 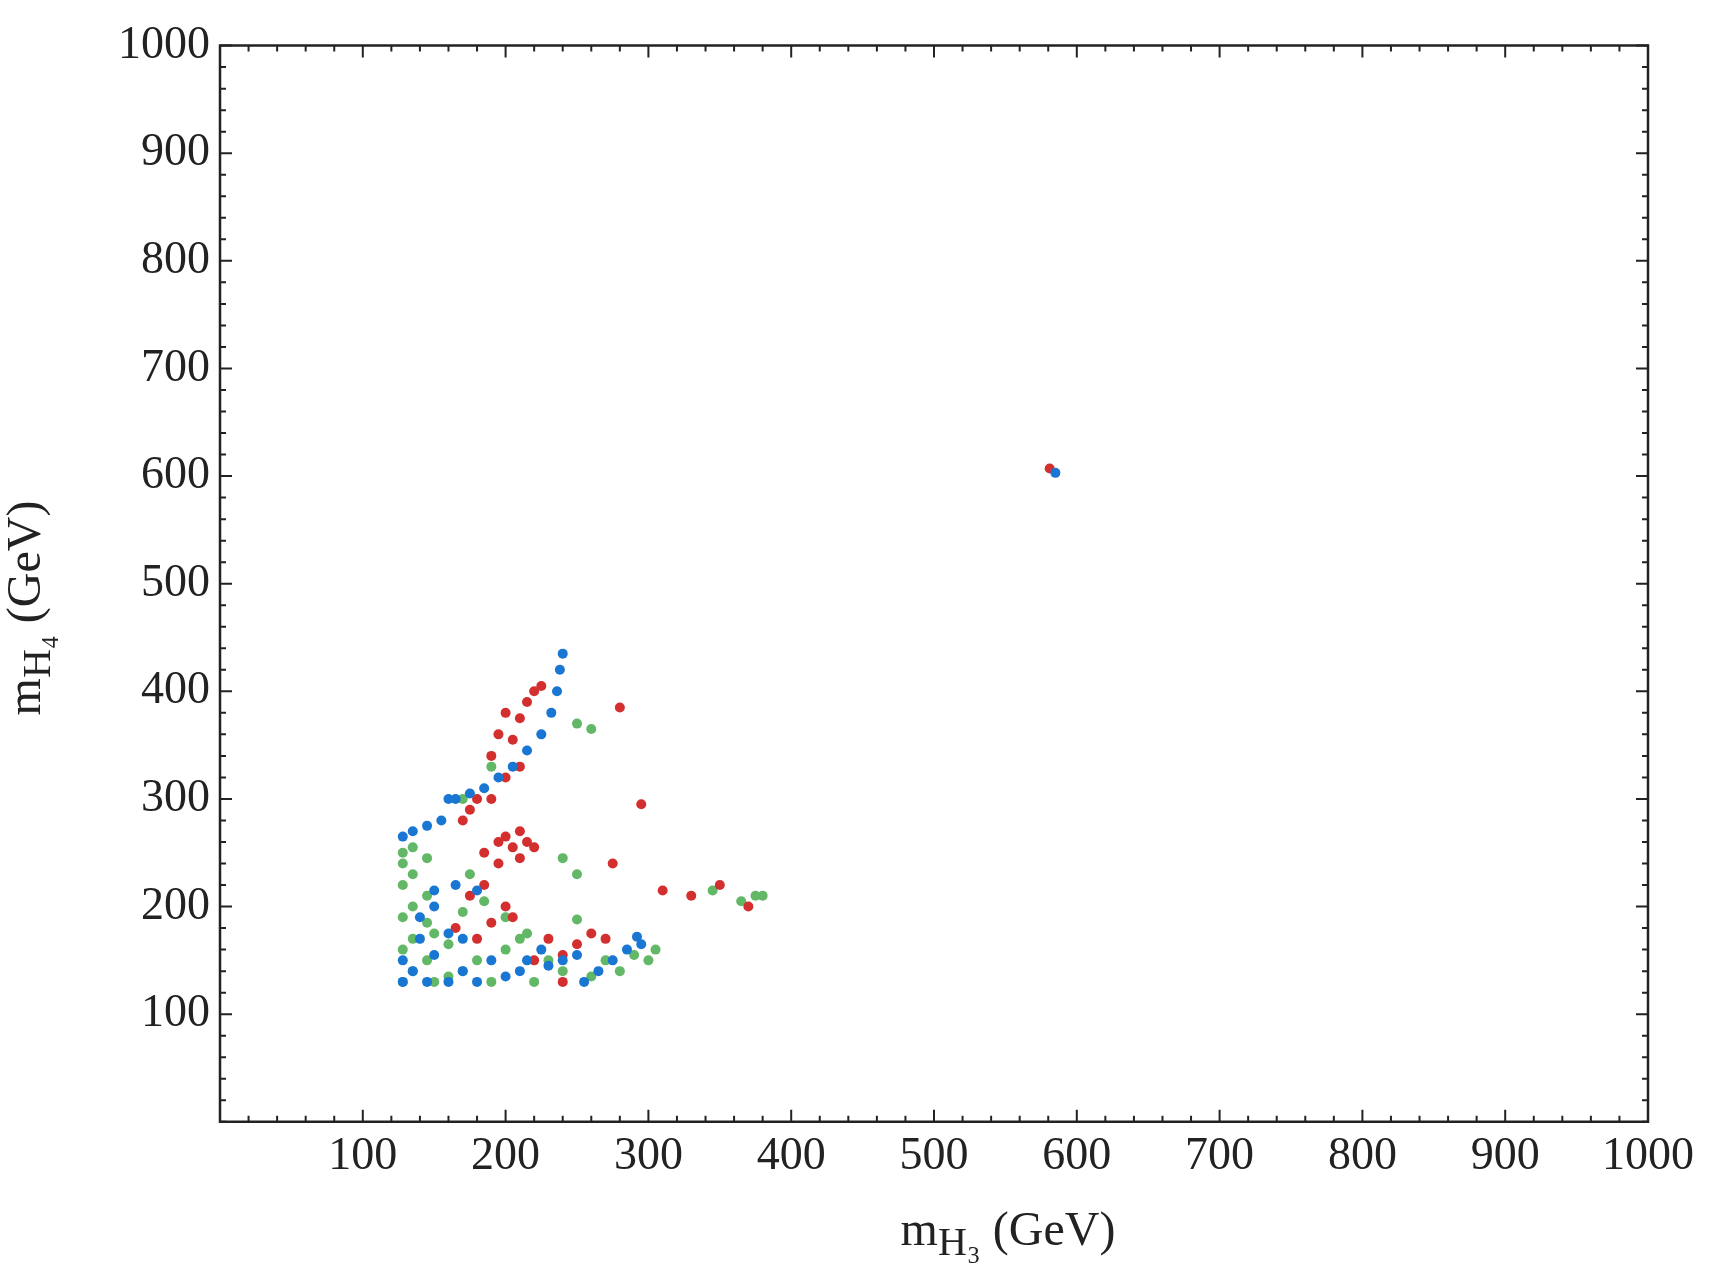 What do you see at coordinates (1505, 1154) in the screenshot?
I see `x-tick-label: 900` at bounding box center [1505, 1154].